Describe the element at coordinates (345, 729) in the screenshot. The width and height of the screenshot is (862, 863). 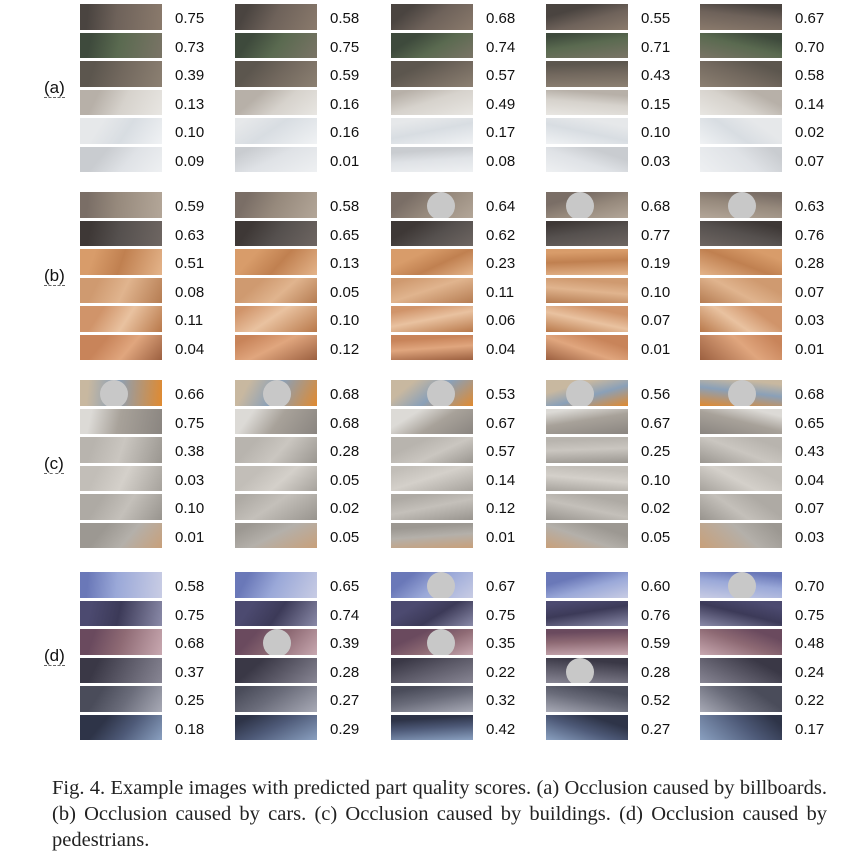
I see `part-quality-score: 0.29` at that location.